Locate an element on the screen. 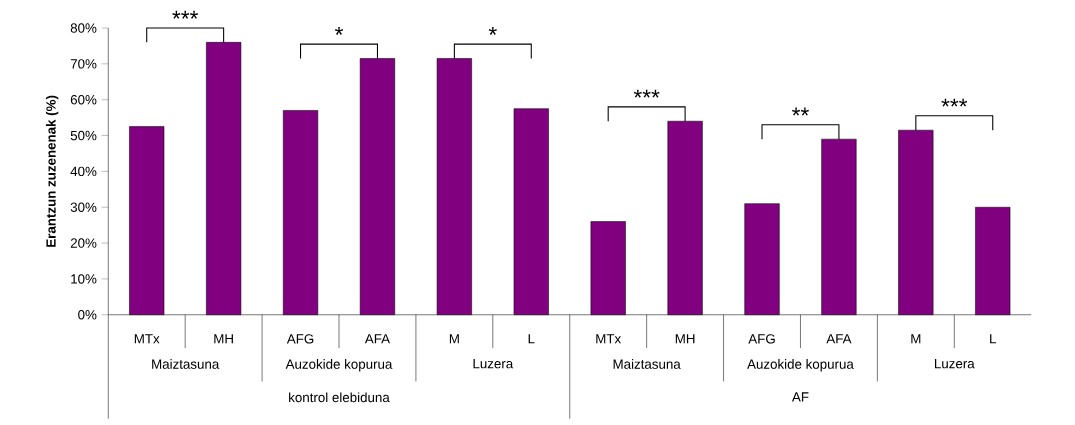 Image resolution: width=1075 pixels, height=425 pixels. y-tick-label: 80% is located at coordinates (83, 28).